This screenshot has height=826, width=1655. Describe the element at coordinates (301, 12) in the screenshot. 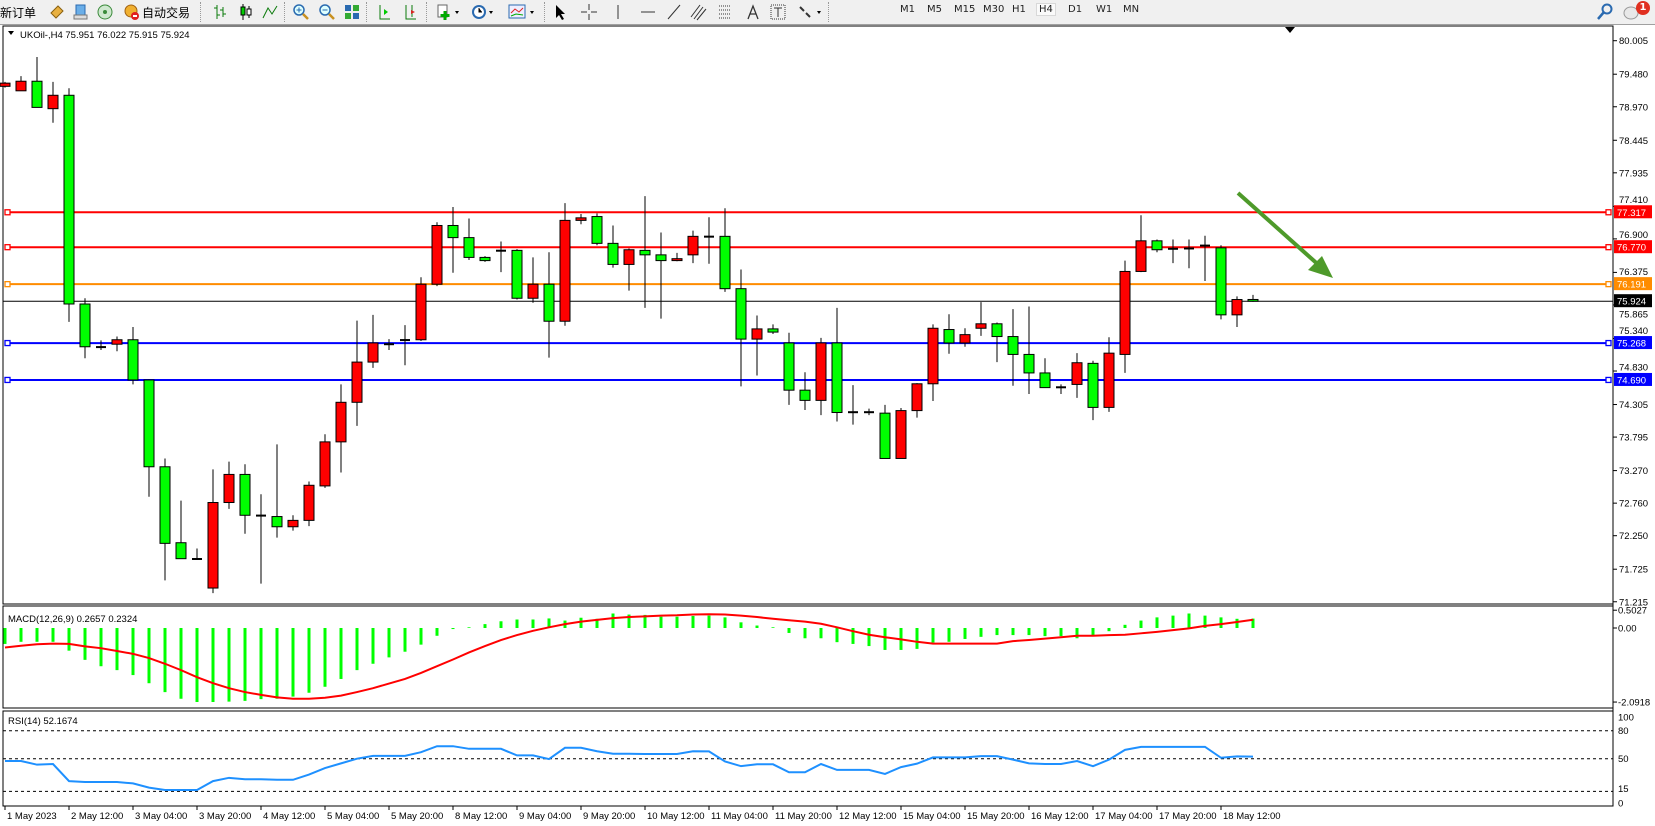

I see `zoom-in-icon` at that location.